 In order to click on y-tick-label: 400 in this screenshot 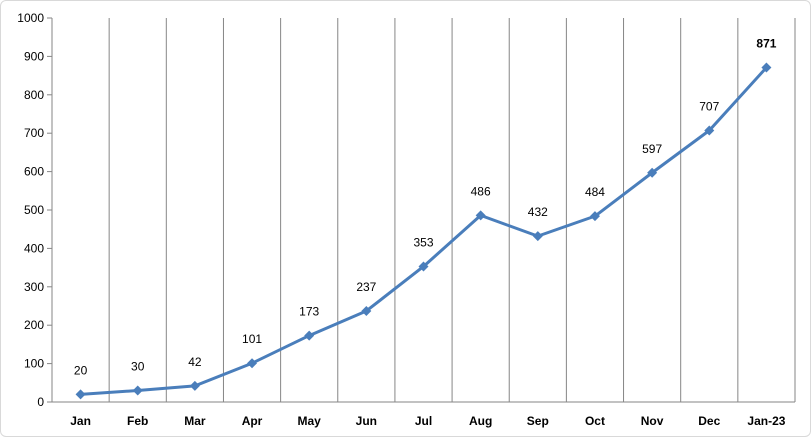, I will do `click(34, 248)`.